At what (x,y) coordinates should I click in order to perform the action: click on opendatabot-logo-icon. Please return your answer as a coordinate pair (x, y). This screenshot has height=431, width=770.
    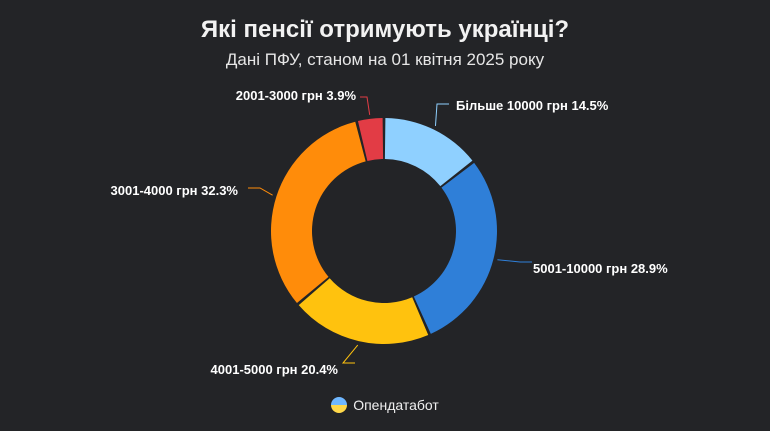
    Looking at the image, I should click on (339, 405).